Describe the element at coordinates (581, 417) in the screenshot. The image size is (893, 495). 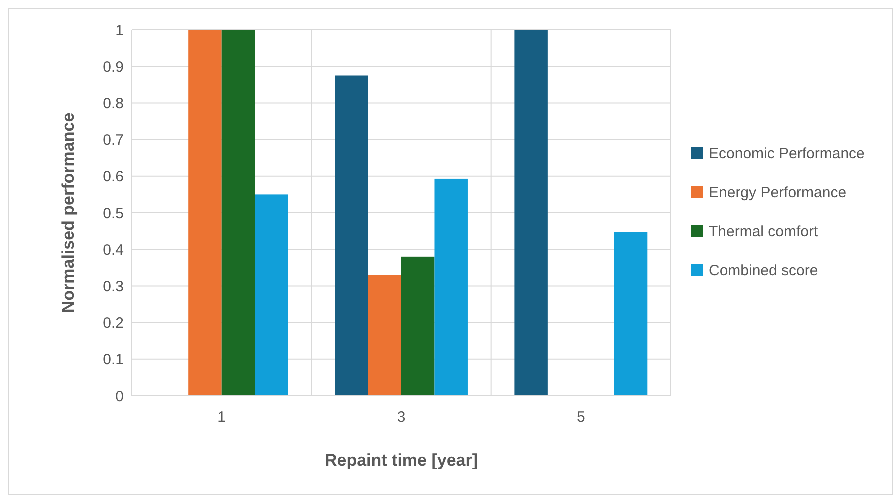
I see `x-tick-label: 5` at that location.